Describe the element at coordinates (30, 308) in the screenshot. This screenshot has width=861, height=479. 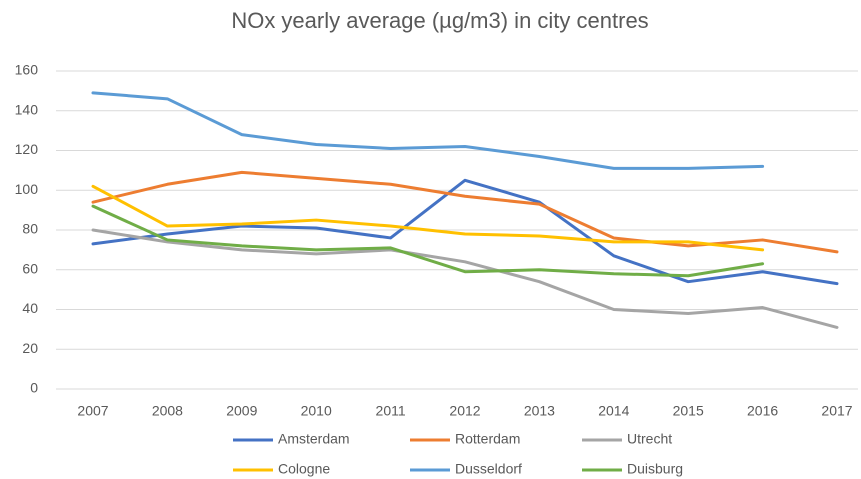
I see `y-tick-label: 40` at that location.